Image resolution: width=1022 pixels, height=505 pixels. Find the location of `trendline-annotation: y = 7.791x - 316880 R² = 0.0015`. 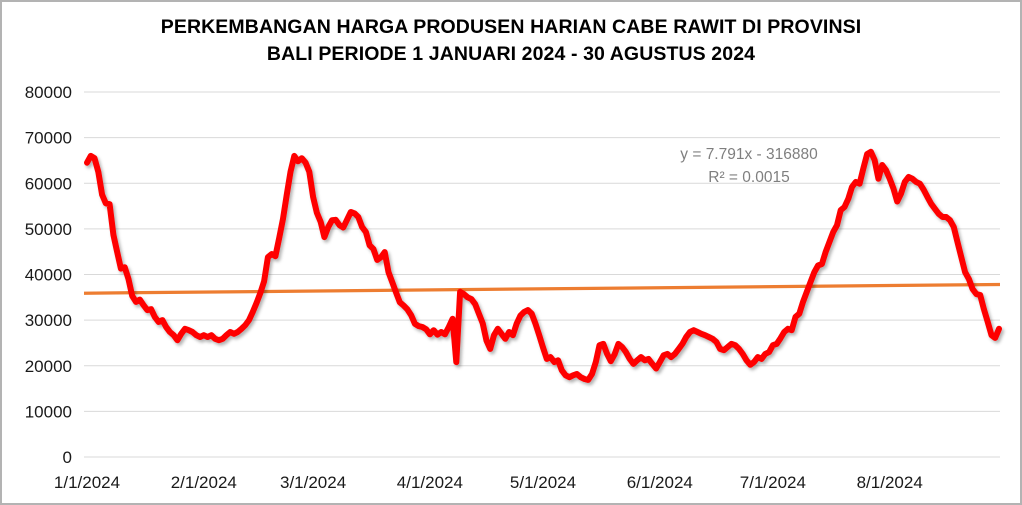

trendline-annotation: y = 7.791x - 316880 R² = 0.0015 is located at coordinates (748, 166).